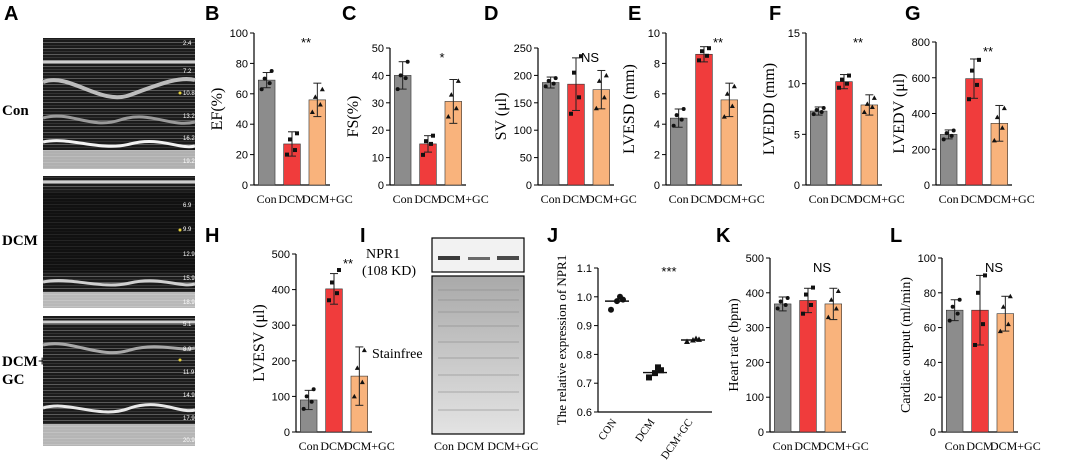 The image size is (1065, 468). What do you see at coordinates (629, 109) in the screenshot?
I see `y-axis-label-e: LVESD (mm)` at bounding box center [629, 109].